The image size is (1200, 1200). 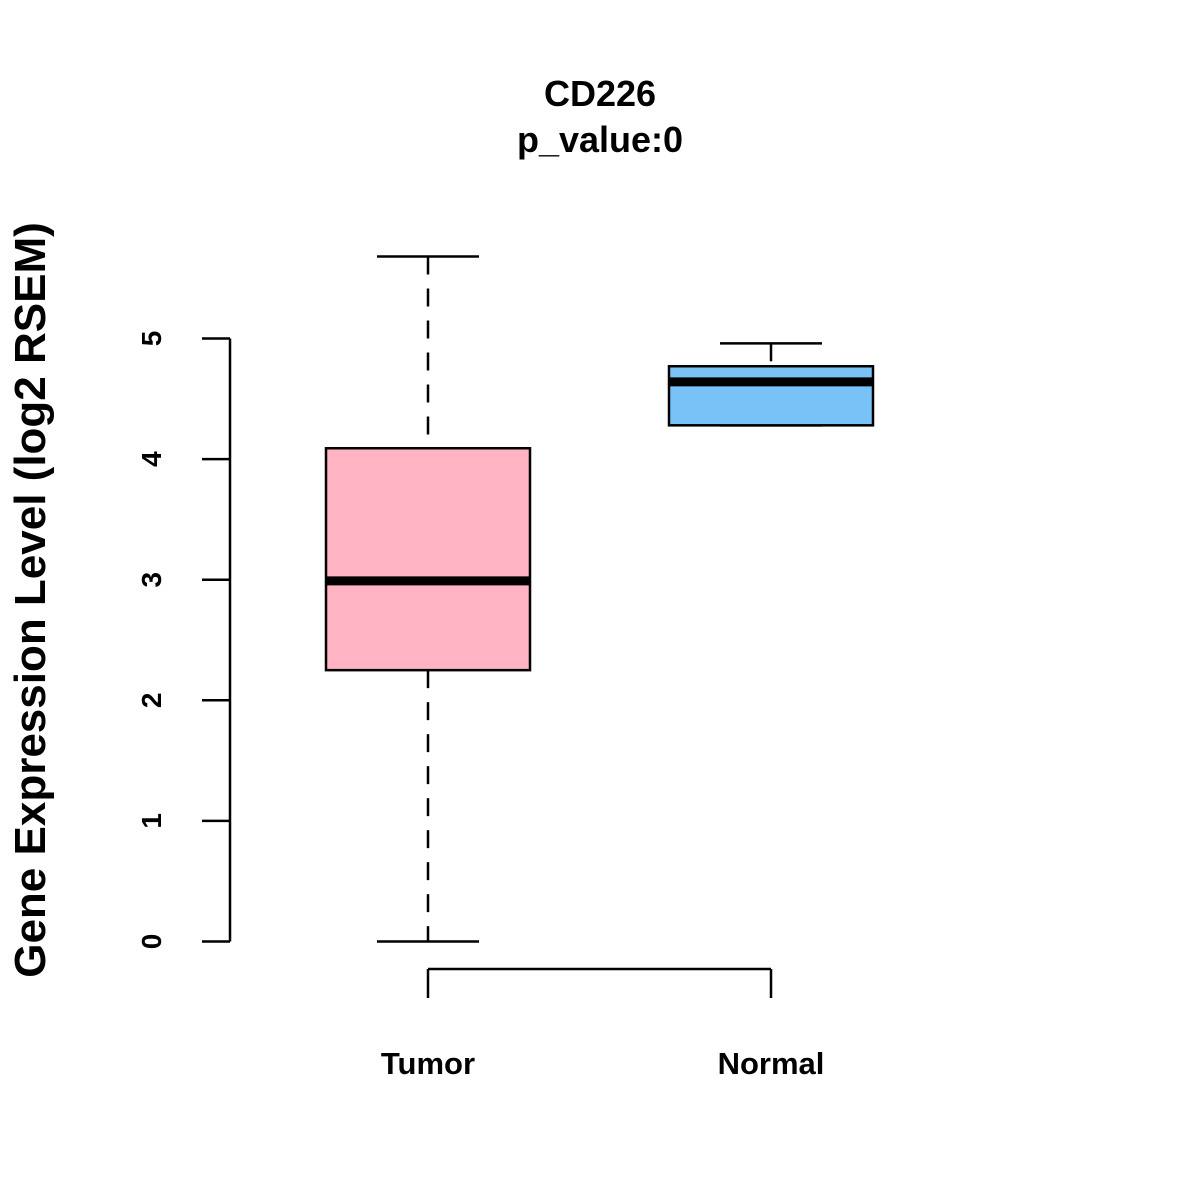 What do you see at coordinates (771, 1063) in the screenshot?
I see `x-tick-label: Normal` at bounding box center [771, 1063].